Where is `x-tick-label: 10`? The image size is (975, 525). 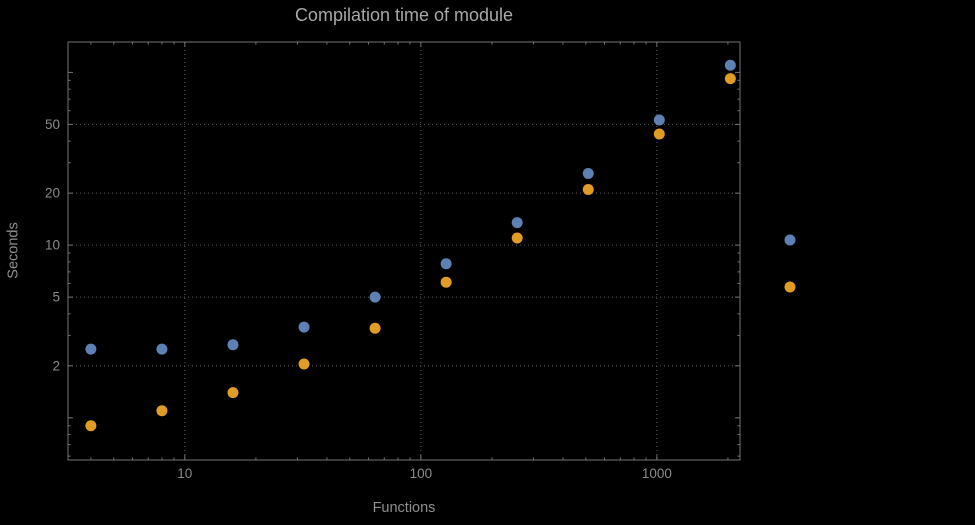 x-tick-label: 10 is located at coordinates (184, 473).